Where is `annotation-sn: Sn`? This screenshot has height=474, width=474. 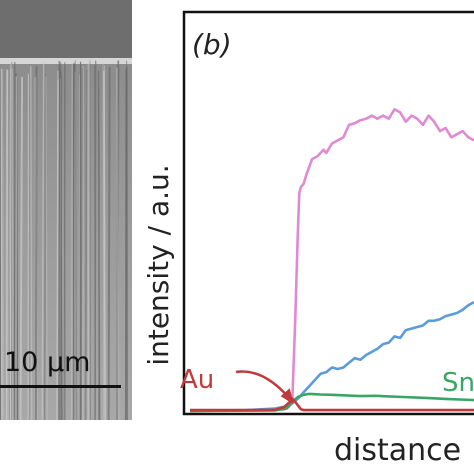
annotation-sn: Sn is located at coordinates (458, 383).